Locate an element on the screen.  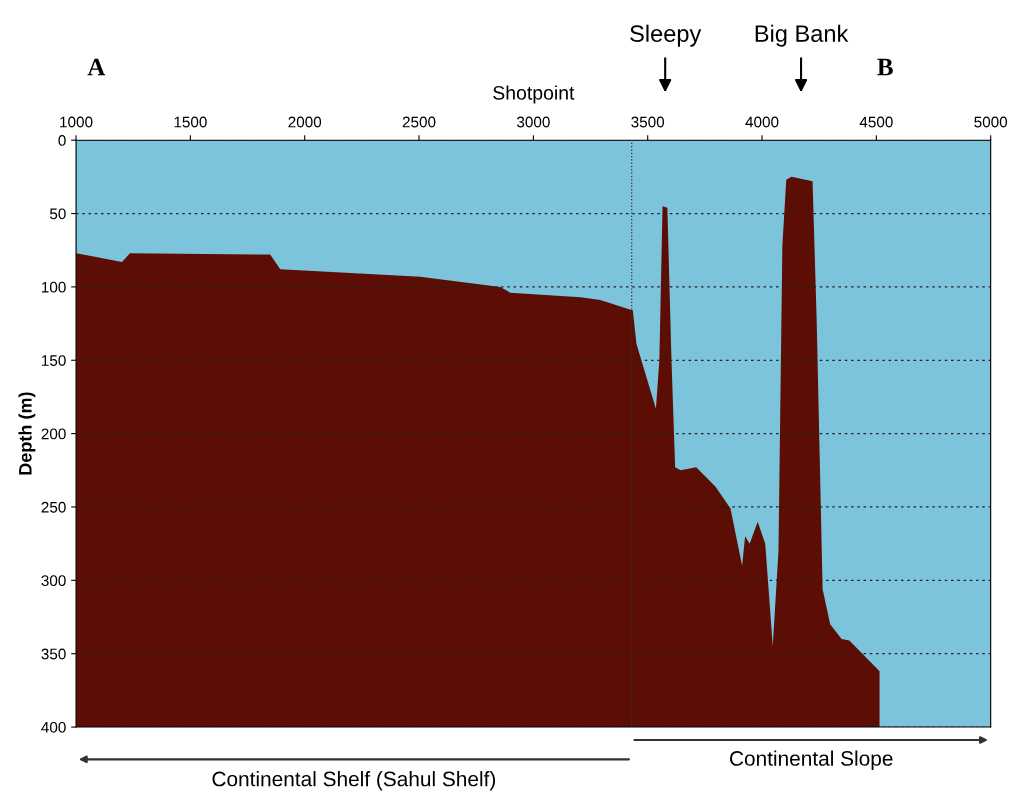
text: Continental Slope is located at coordinates (811, 760).